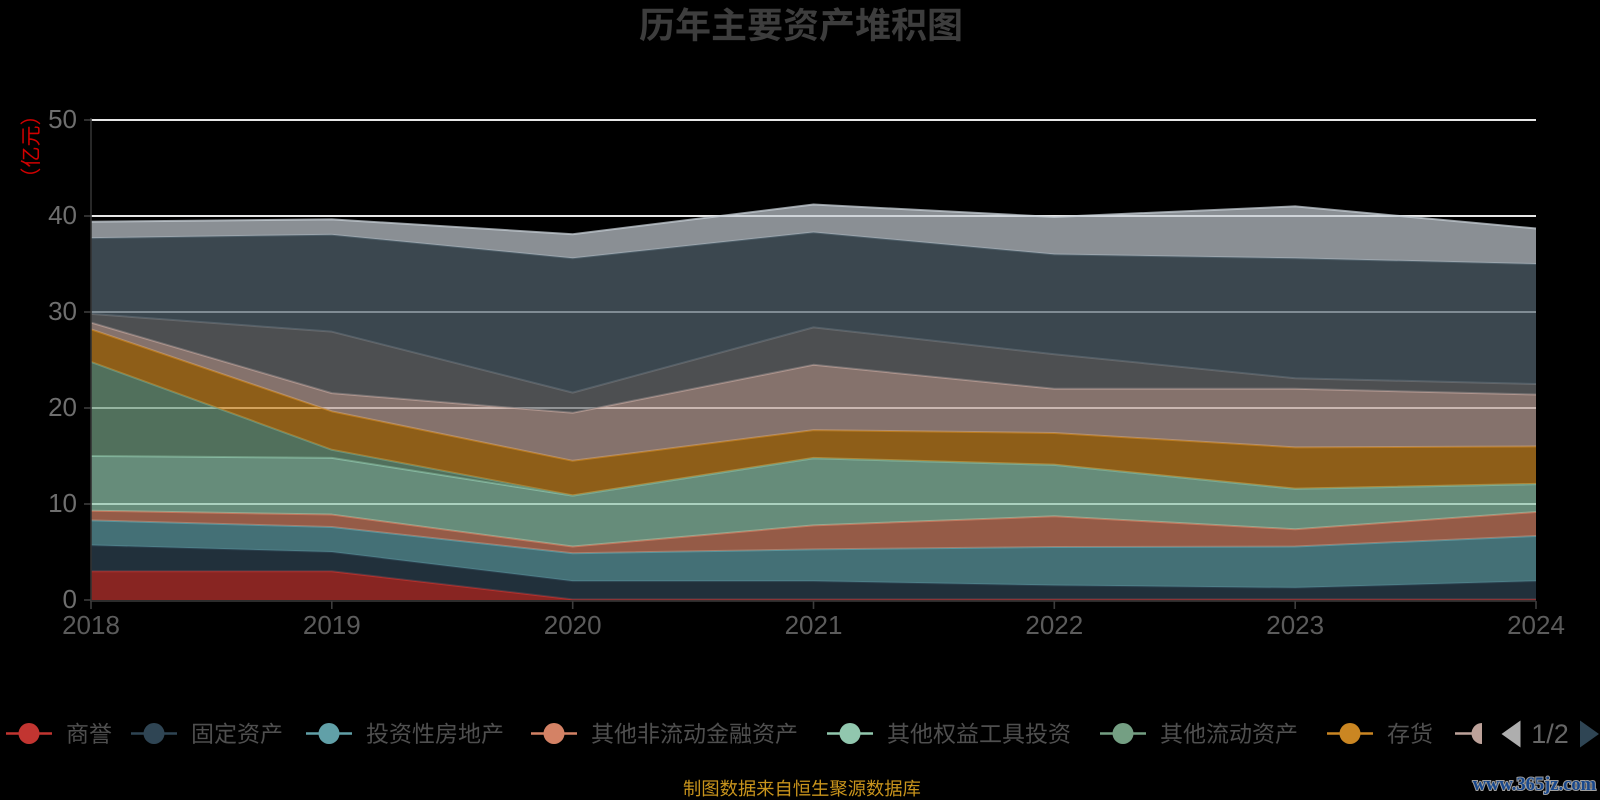  I want to click on svg-text: 10, so click(62, 503).